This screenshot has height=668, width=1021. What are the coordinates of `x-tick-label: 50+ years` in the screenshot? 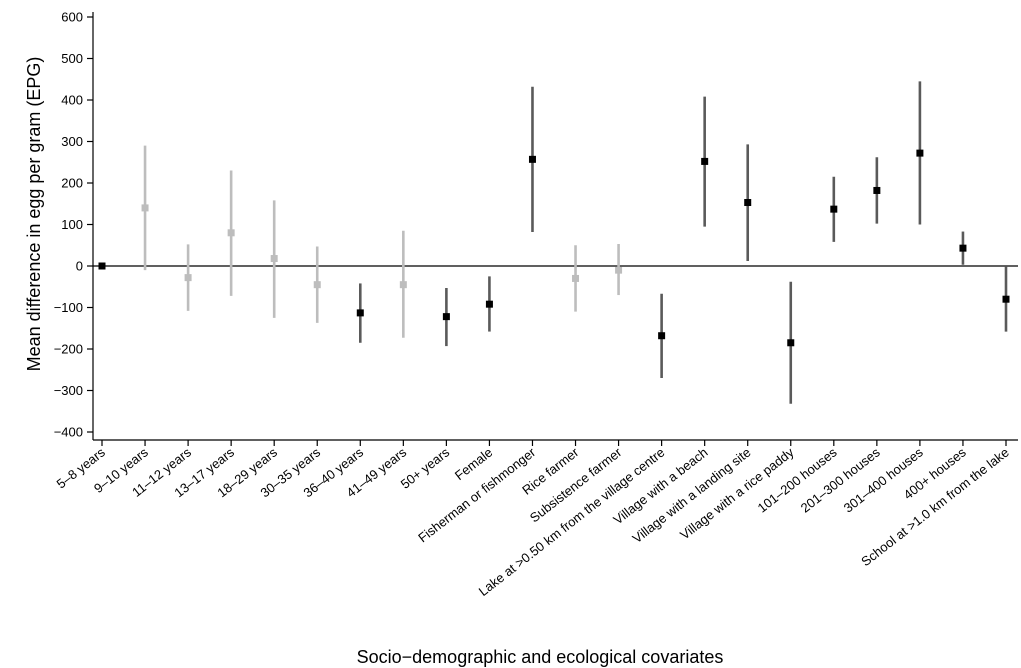 It's located at (425, 467).